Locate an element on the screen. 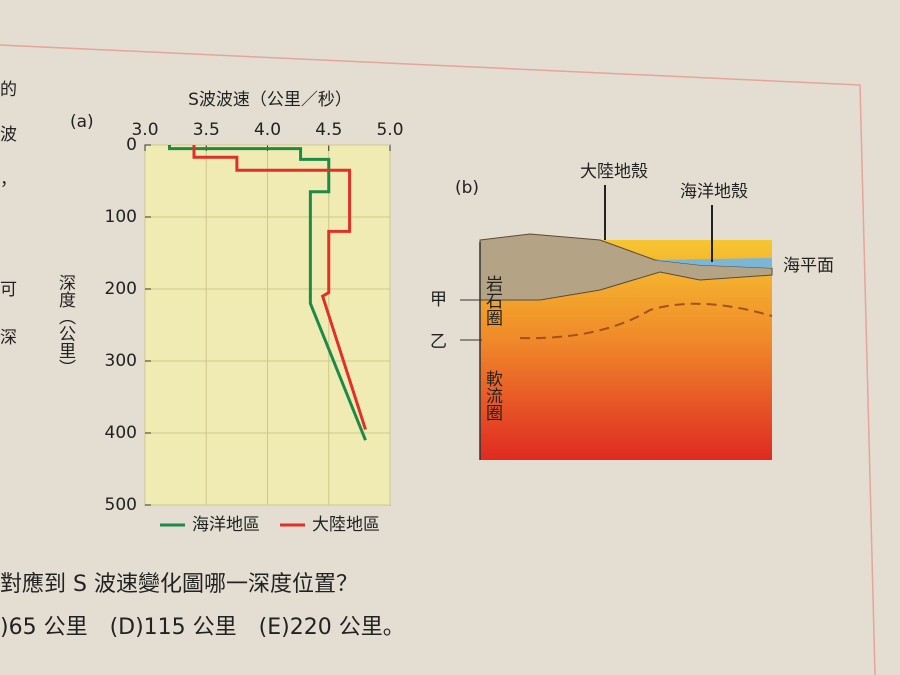  y-tick-label: 200 is located at coordinates (121, 289).